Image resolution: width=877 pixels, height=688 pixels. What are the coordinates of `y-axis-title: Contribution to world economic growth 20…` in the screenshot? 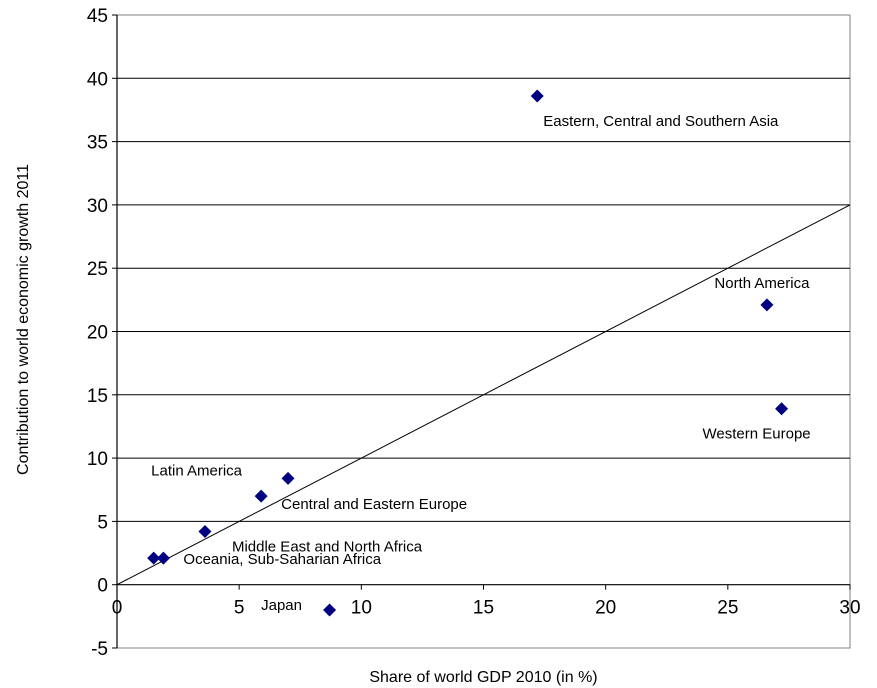 It's located at (23, 319).